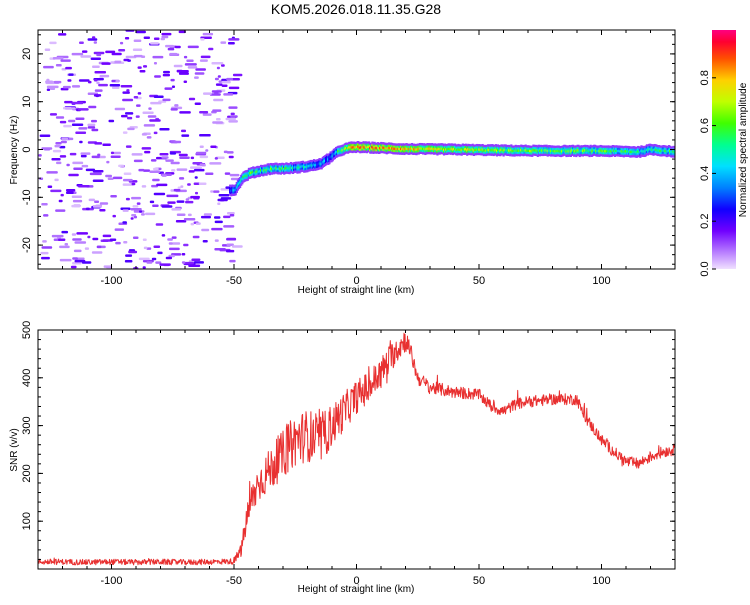 This screenshot has width=750, height=605. Describe the element at coordinates (27, 473) in the screenshot. I see `snr-y-tick-label: 200` at that location.